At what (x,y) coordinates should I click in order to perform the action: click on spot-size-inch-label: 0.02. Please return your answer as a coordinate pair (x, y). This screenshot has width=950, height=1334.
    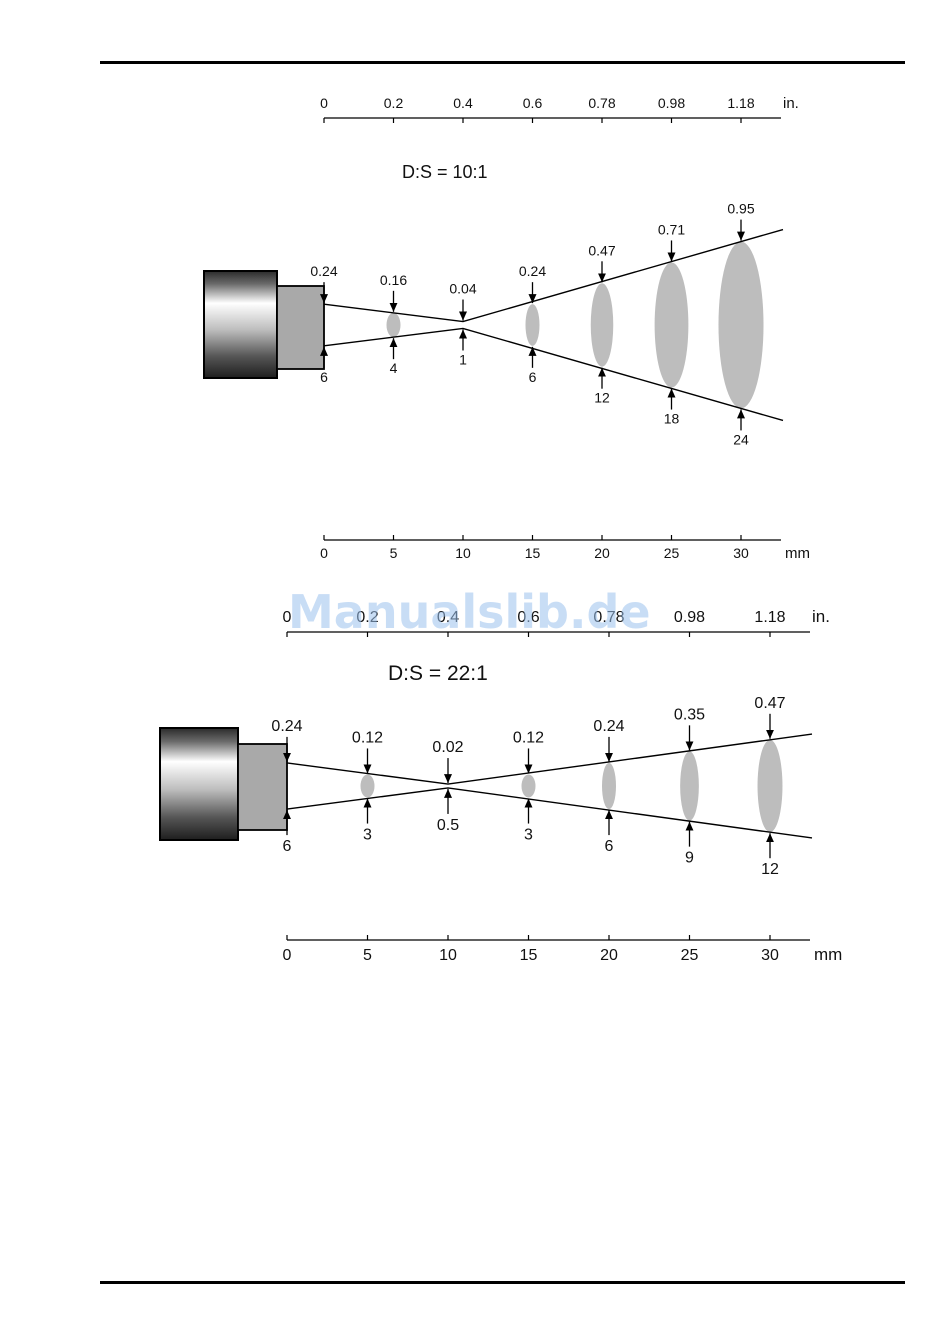
    Looking at the image, I should click on (447, 747).